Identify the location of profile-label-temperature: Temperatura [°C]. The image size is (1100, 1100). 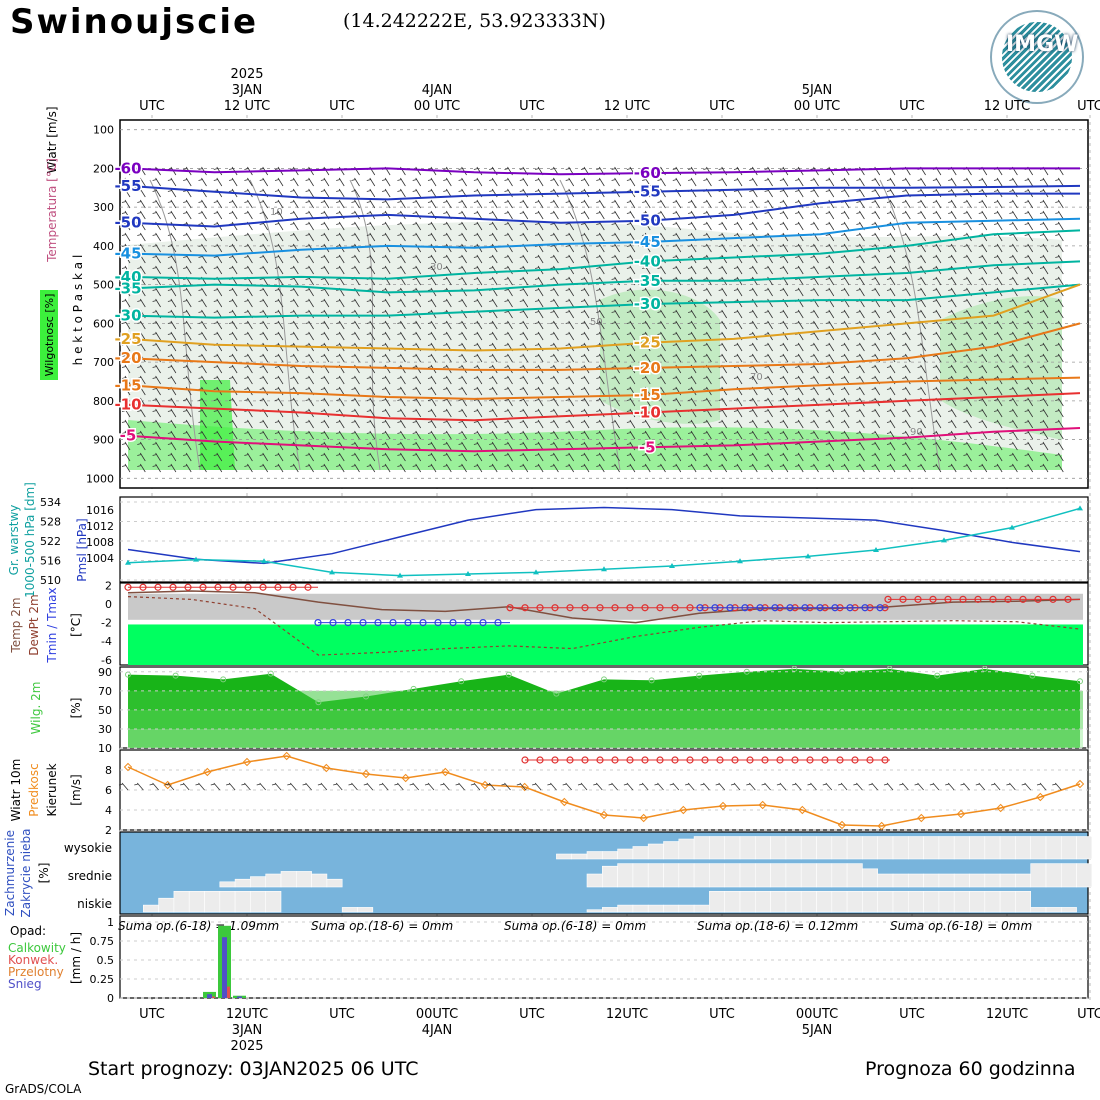
(52, 210).